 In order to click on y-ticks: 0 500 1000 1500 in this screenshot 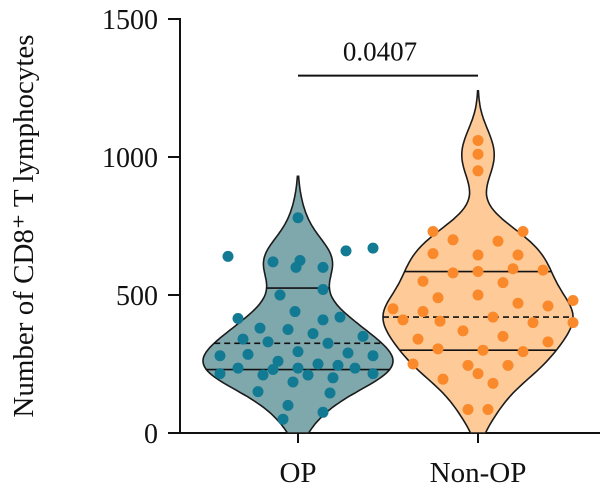, I will do `click(141, 227)`.